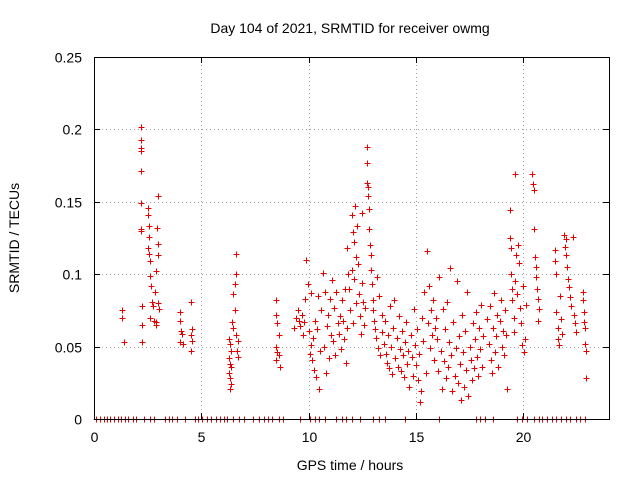 The width and height of the screenshot is (640, 480). What do you see at coordinates (202, 437) in the screenshot?
I see `x-tick-label: 5` at bounding box center [202, 437].